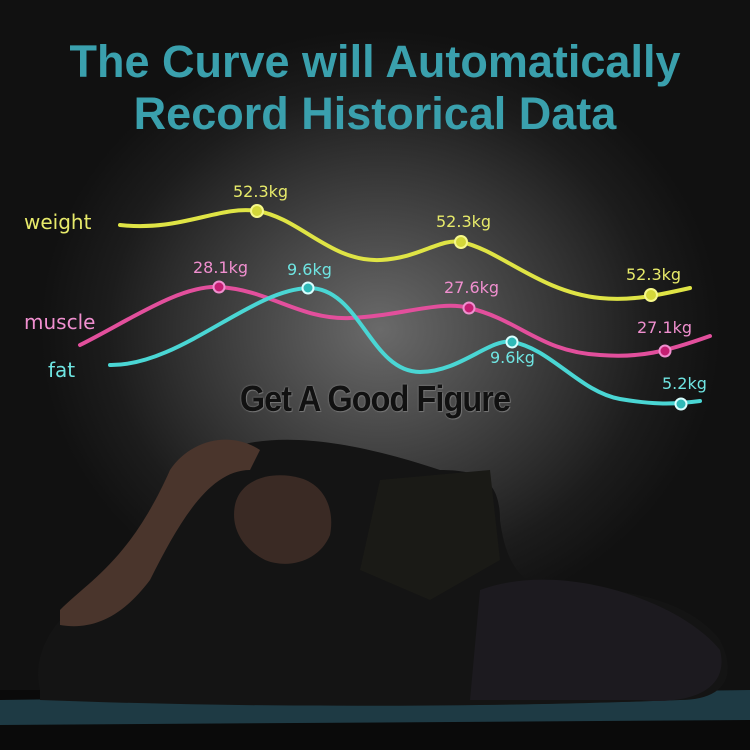 The image size is (750, 750). What do you see at coordinates (375, 113) in the screenshot?
I see `headline-line-2: Record Historical Data` at bounding box center [375, 113].